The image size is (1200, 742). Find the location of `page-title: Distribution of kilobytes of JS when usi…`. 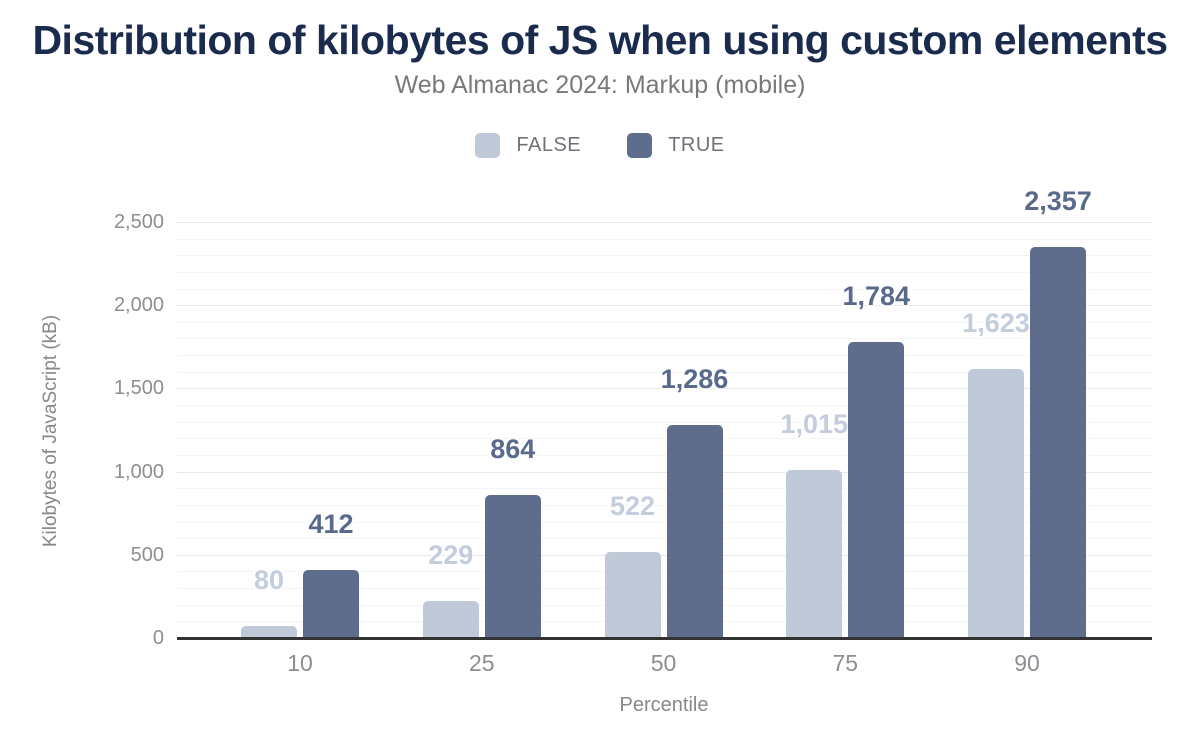

page-title: Distribution of kilobytes of JS when usi… is located at coordinates (600, 40).